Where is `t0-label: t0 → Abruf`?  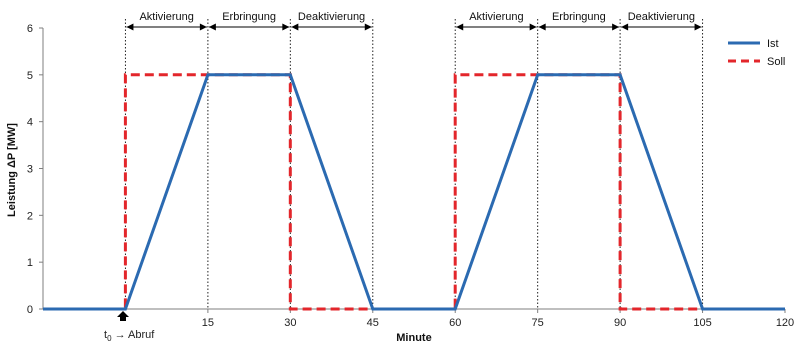 t0-label: t0 → Abruf is located at coordinates (129, 336).